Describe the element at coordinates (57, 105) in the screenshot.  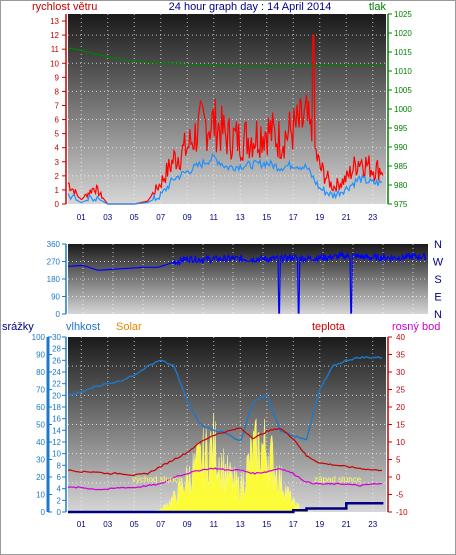
I see `wind-tick-label: 7` at that location.